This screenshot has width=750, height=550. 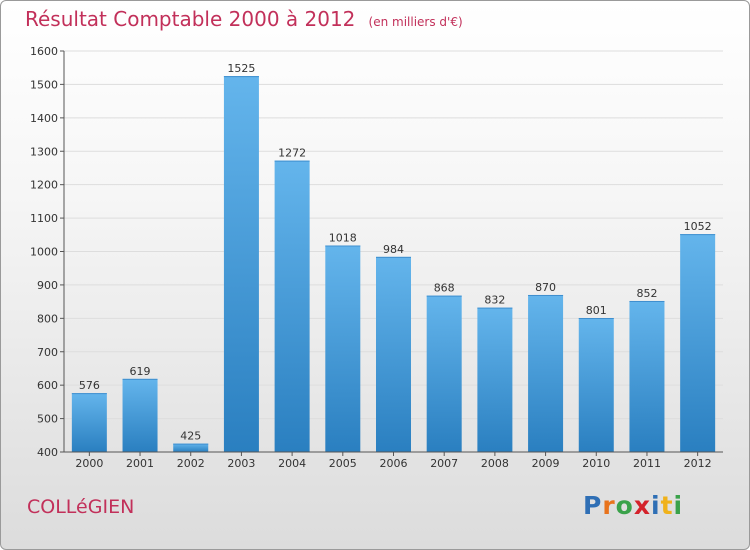 What do you see at coordinates (495, 463) in the screenshot?
I see `x-tick-label: 2008` at bounding box center [495, 463].